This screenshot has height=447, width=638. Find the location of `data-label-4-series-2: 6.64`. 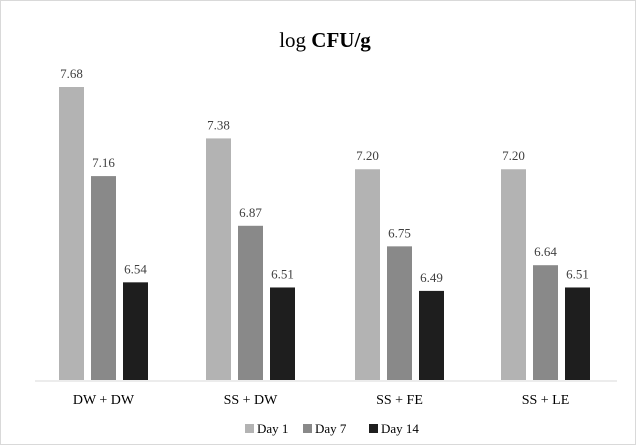

data-label-4-series-2: 6.64 is located at coordinates (545, 251).